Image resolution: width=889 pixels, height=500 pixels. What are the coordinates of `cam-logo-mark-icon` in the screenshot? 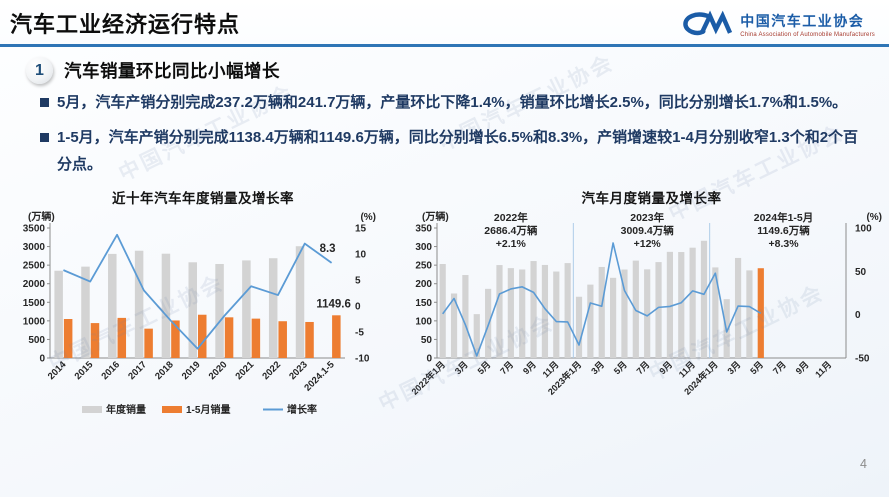 It's located at (708, 23).